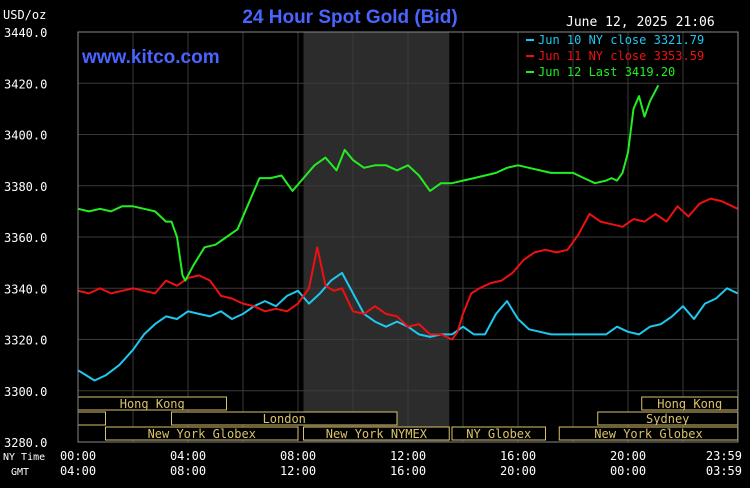 The image size is (750, 488). What do you see at coordinates (606, 72) in the screenshot?
I see `legend-jun12: Jun 12 Last 3419.20` at bounding box center [606, 72].